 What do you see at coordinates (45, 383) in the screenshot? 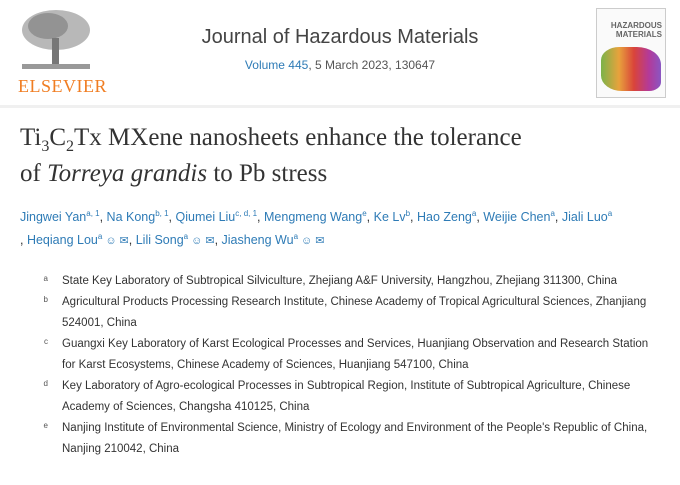
I see `affiliation-label: d` at bounding box center [45, 383].